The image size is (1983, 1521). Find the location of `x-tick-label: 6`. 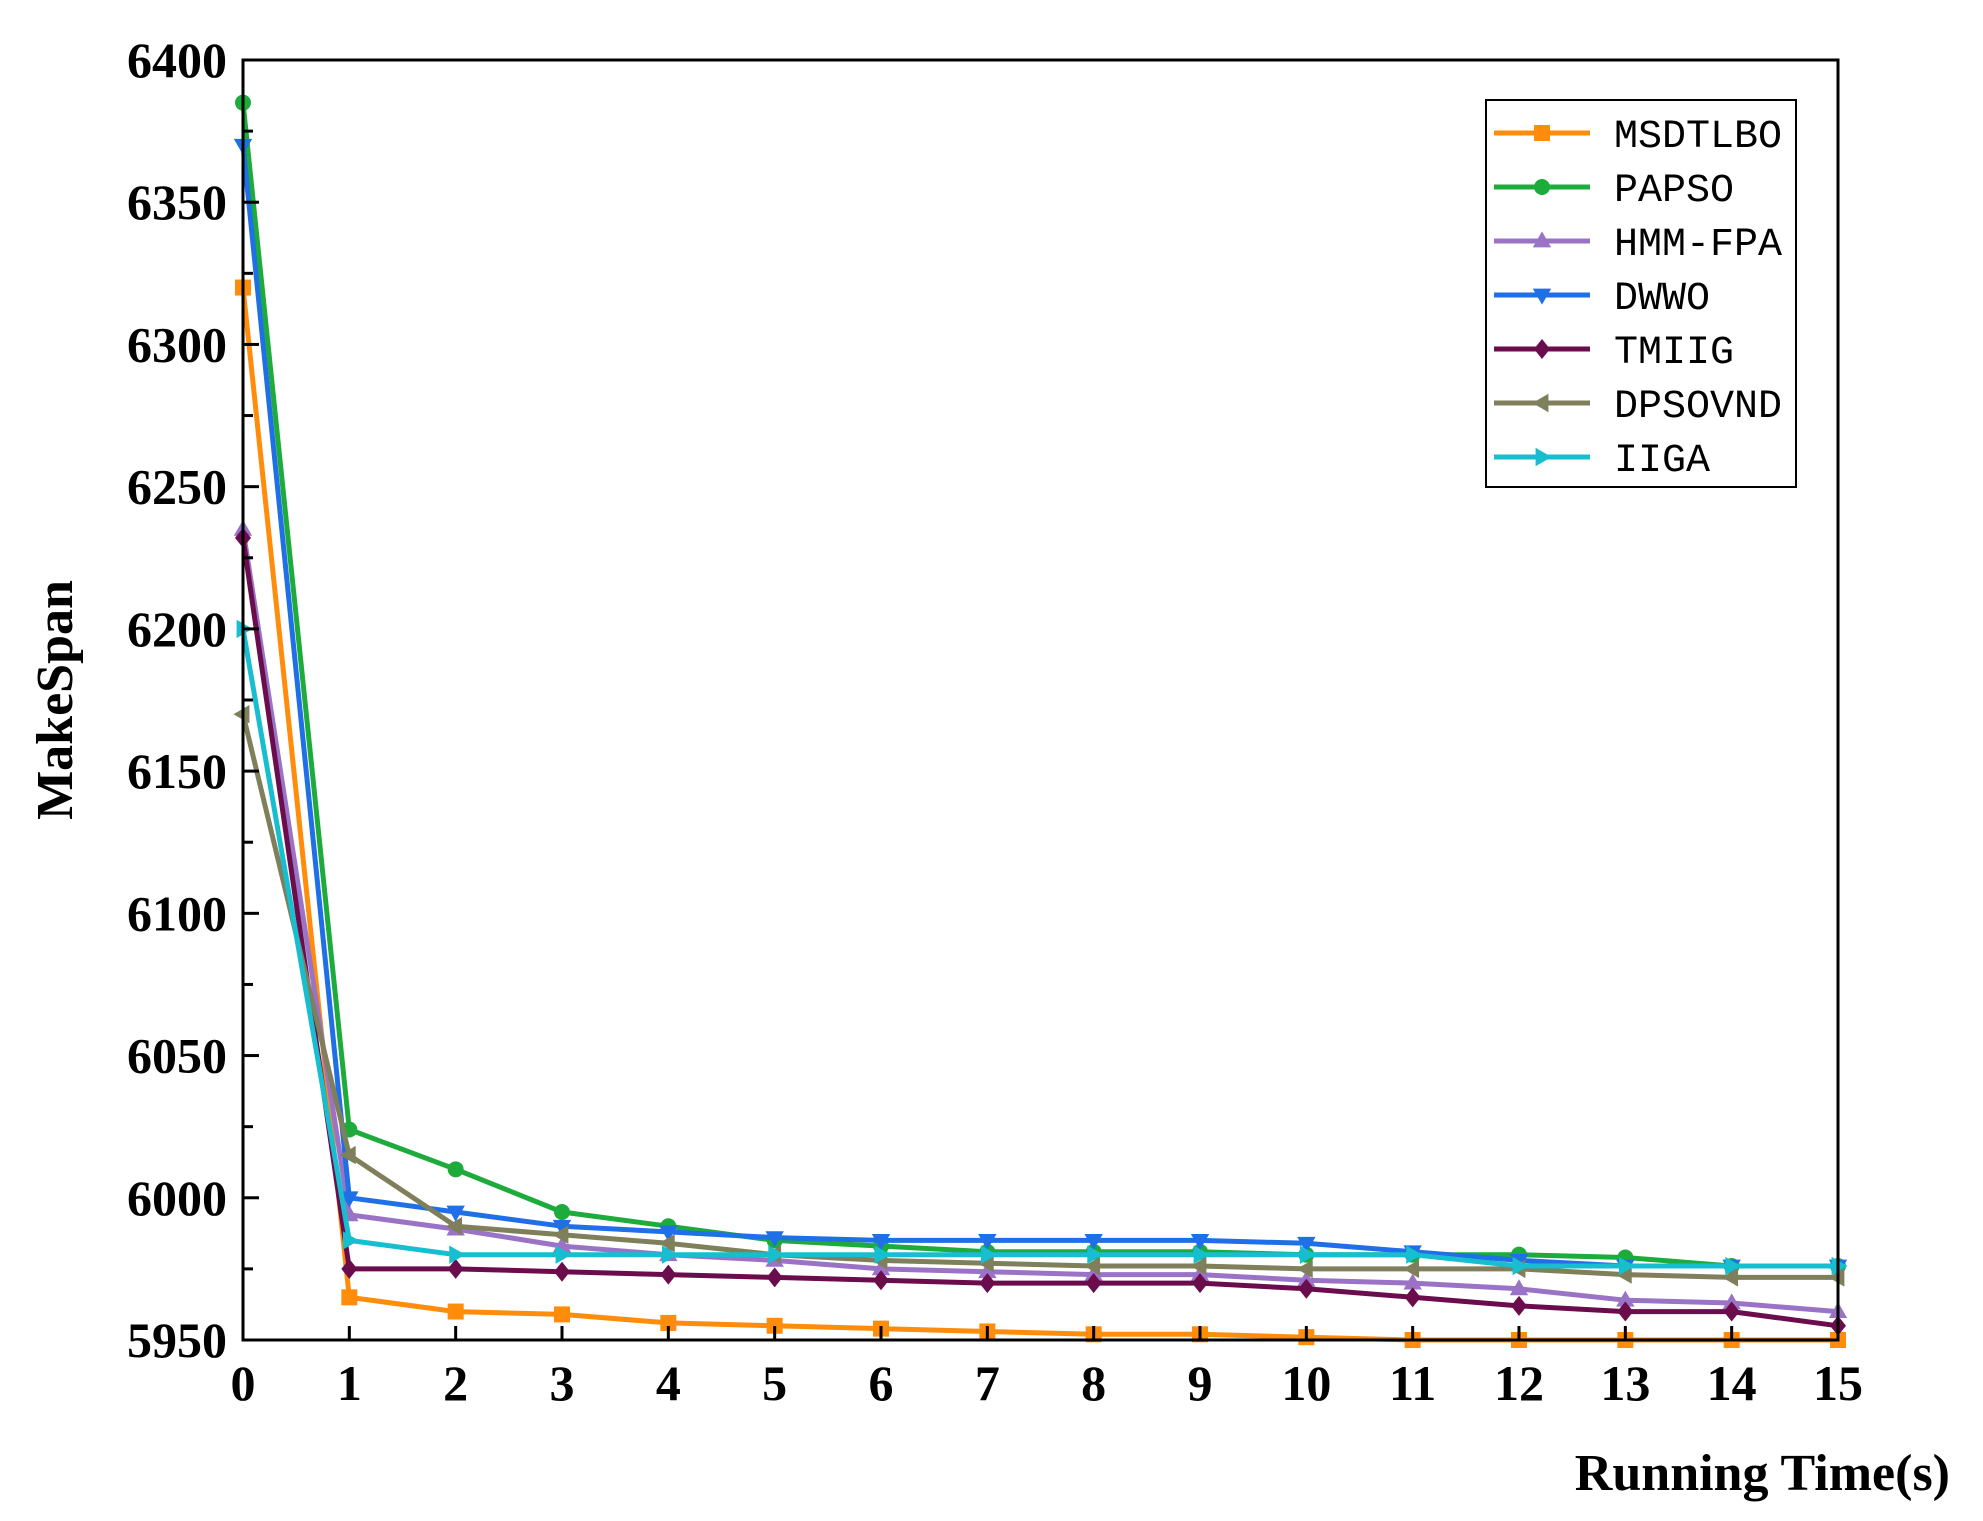

x-tick-label: 6 is located at coordinates (881, 1383).